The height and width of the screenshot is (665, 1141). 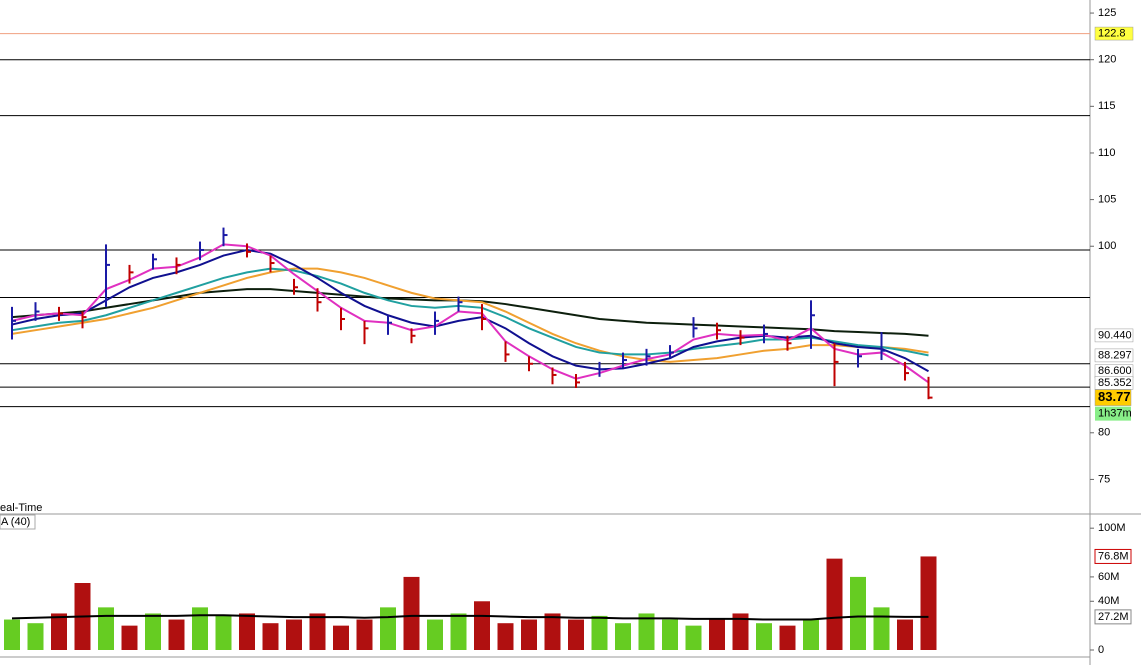 I want to click on price-label: 83.77, so click(x=1114, y=396).